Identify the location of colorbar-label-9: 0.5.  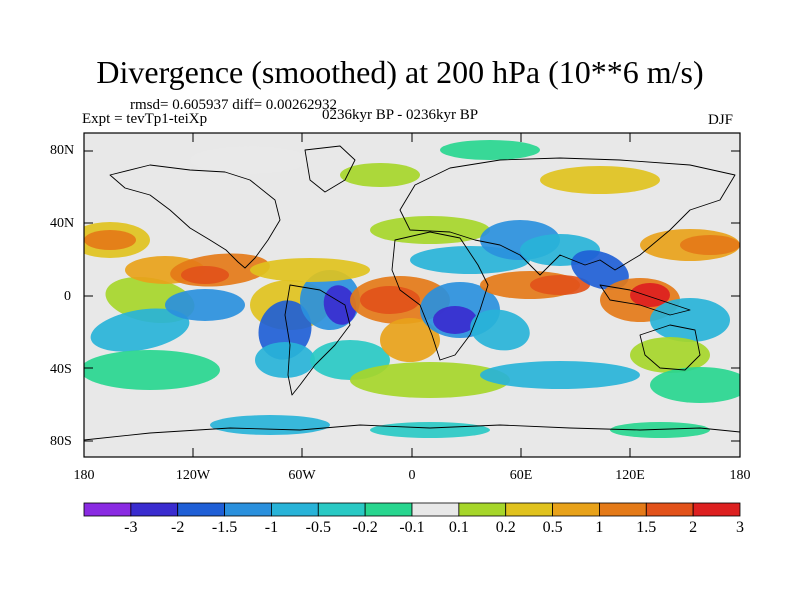
(552, 527).